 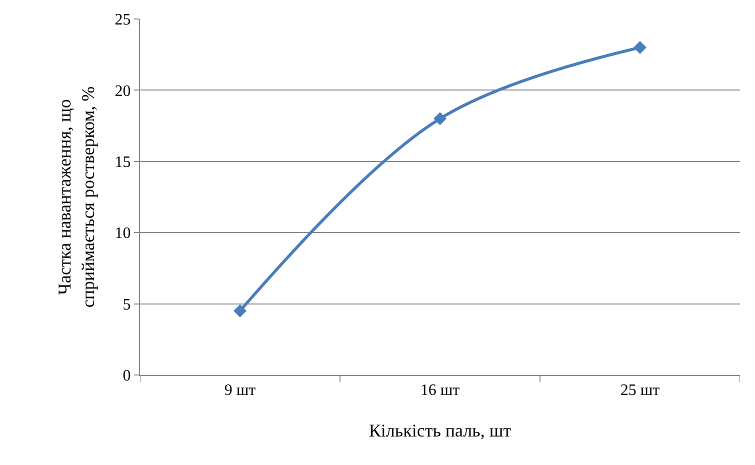 What do you see at coordinates (640, 391) in the screenshot?
I see `x-tick-label: 25 шт` at bounding box center [640, 391].